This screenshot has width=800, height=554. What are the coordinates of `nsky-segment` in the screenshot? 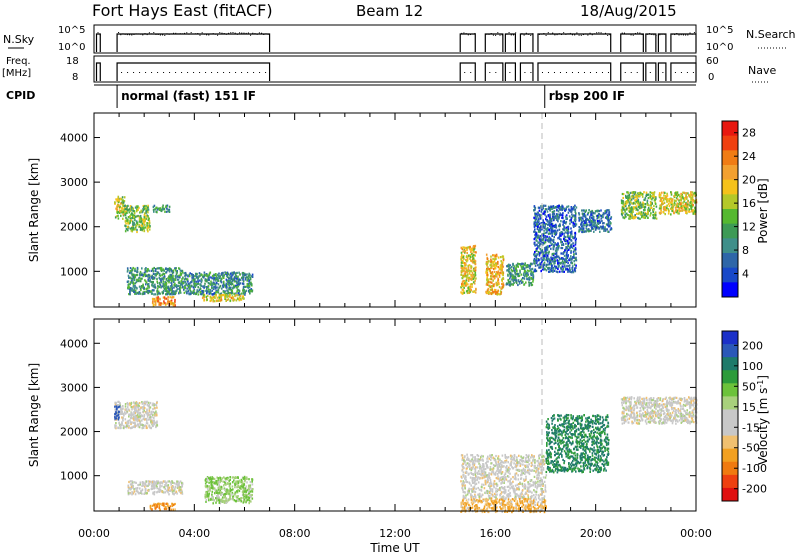 It's located at (526, 42).